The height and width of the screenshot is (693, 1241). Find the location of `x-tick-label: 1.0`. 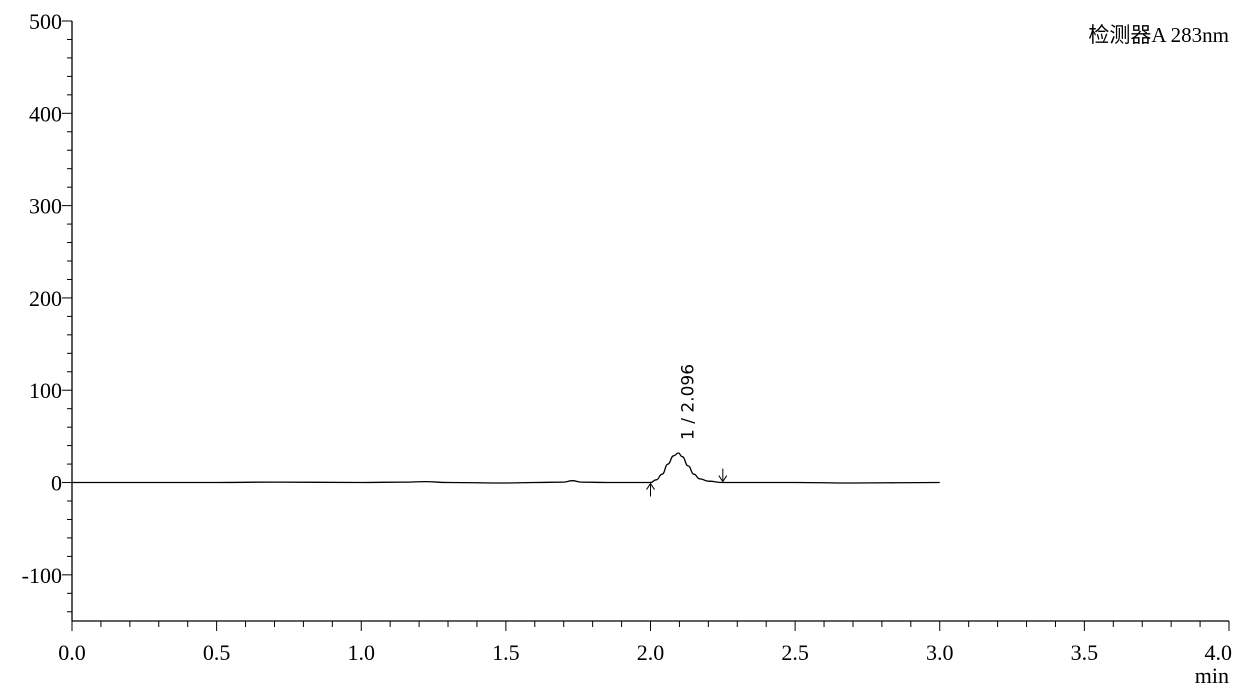

x-tick-label: 1.0 is located at coordinates (362, 652).